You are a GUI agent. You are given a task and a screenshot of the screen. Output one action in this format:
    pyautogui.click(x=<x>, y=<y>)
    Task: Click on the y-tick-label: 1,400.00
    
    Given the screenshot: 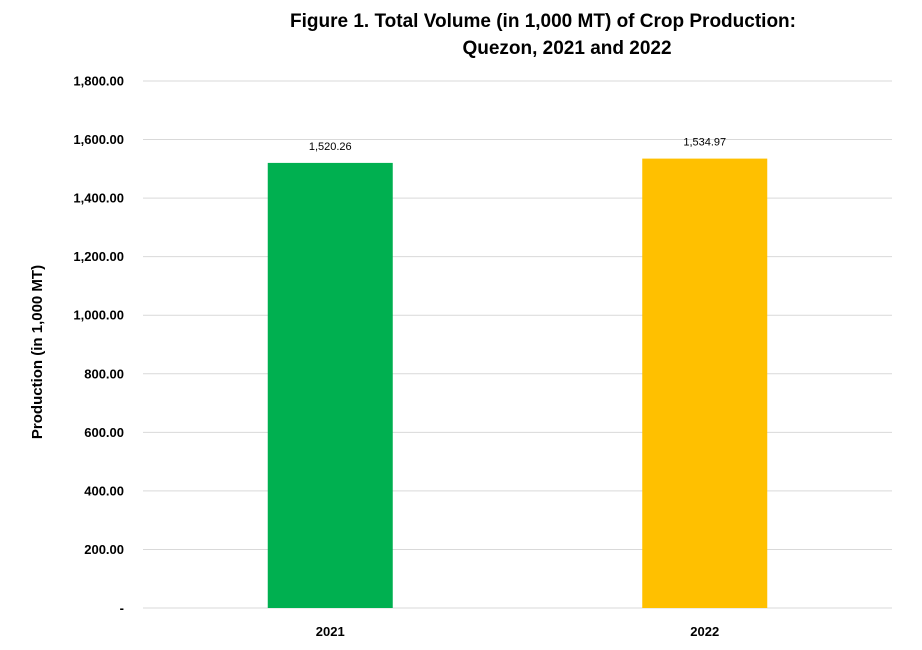 What is the action you would take?
    pyautogui.click(x=98, y=198)
    